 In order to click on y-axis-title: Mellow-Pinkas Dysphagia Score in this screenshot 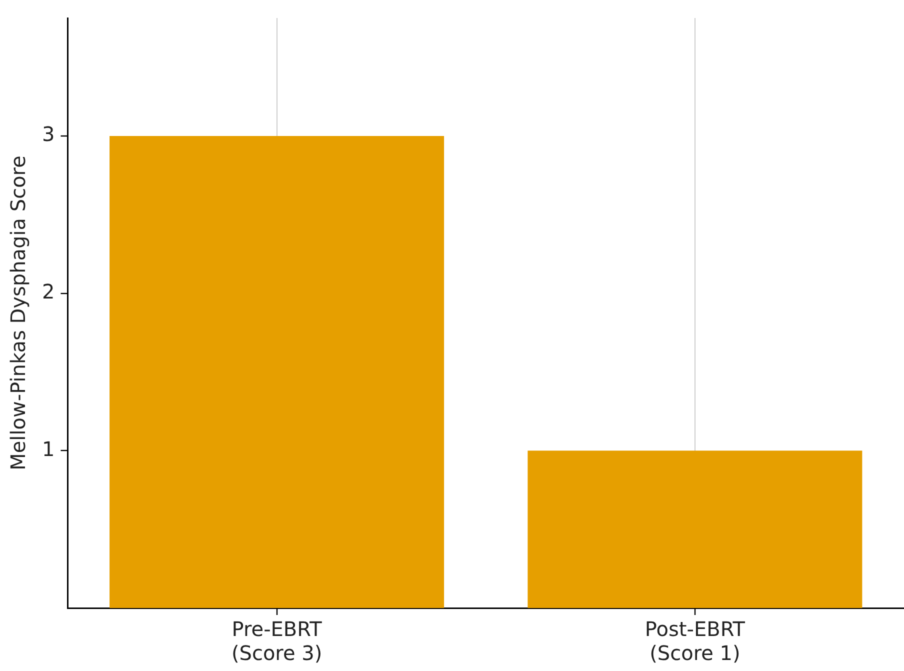, I will do `click(18, 313)`.